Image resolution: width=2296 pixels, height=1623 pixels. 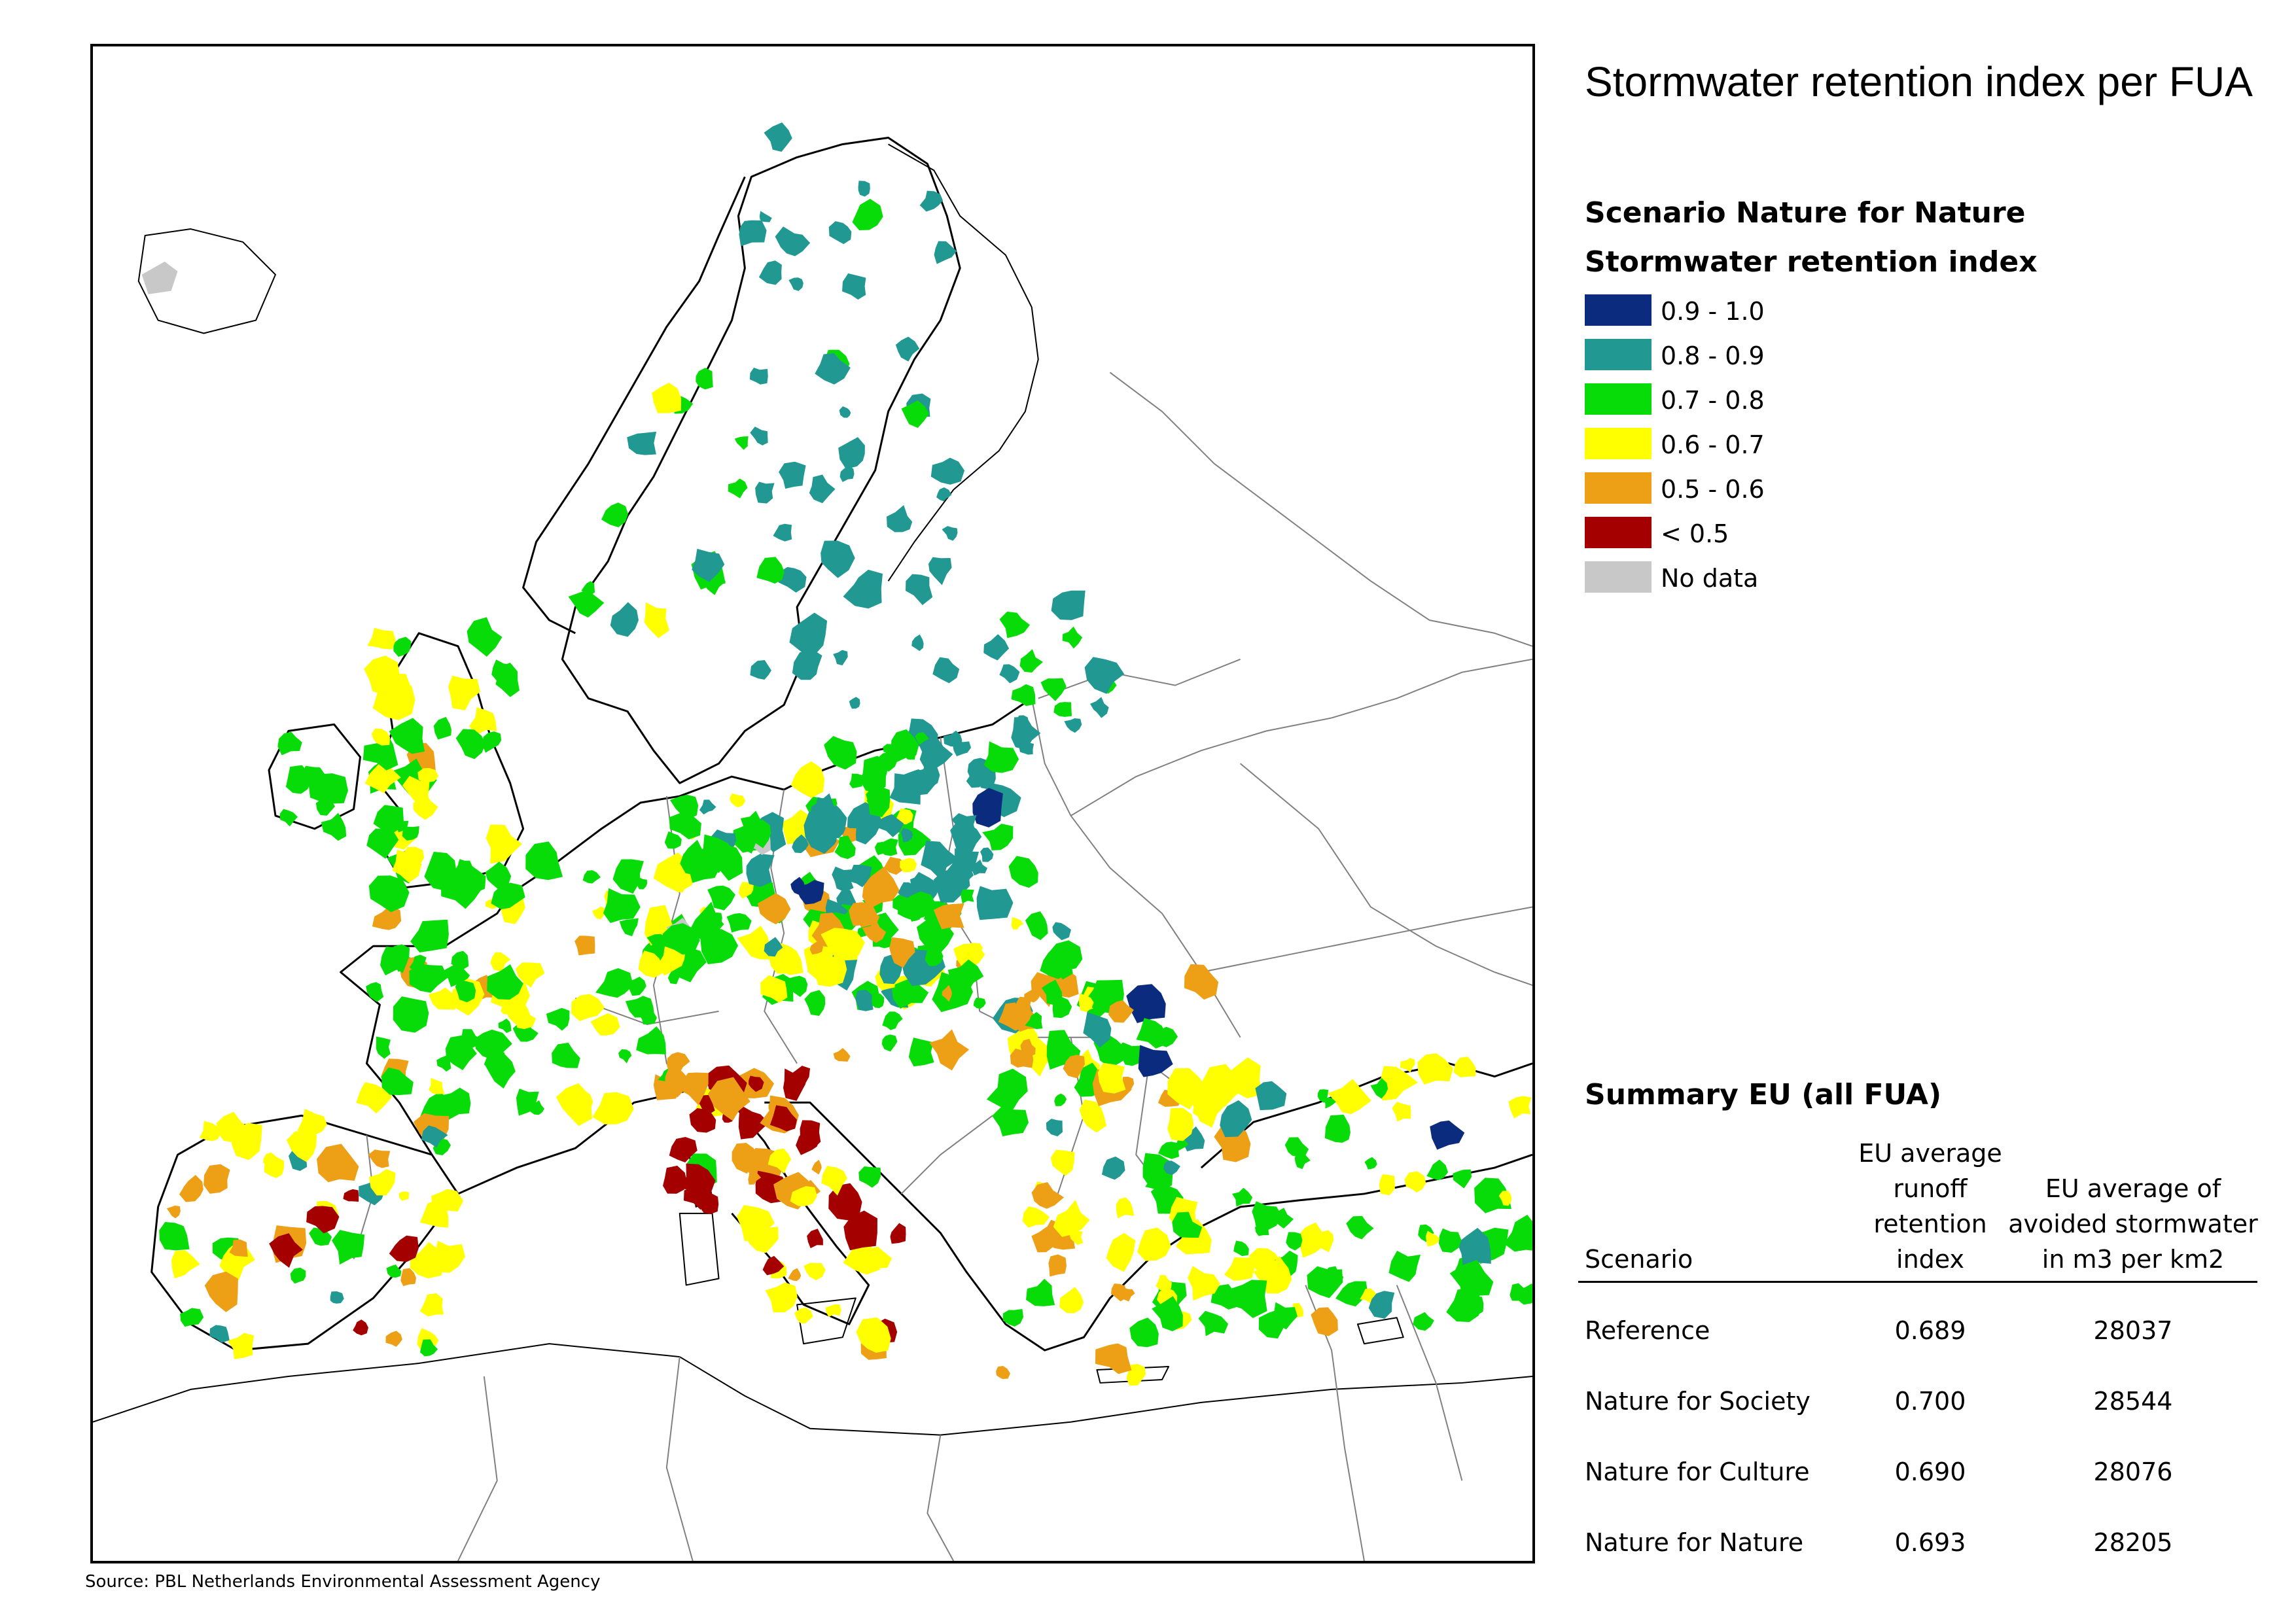 What do you see at coordinates (700, 1249) in the screenshot?
I see `sardinia-outline` at bounding box center [700, 1249].